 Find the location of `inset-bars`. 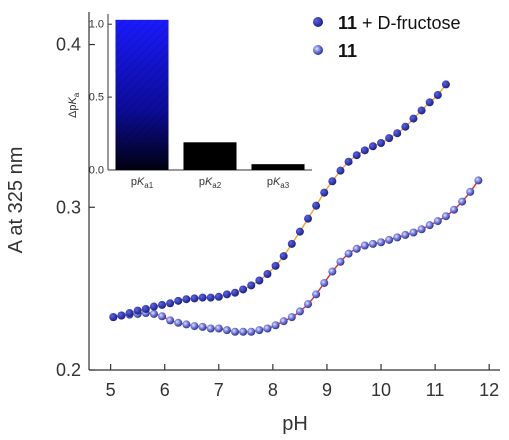

inset-bars is located at coordinates (210, 95).